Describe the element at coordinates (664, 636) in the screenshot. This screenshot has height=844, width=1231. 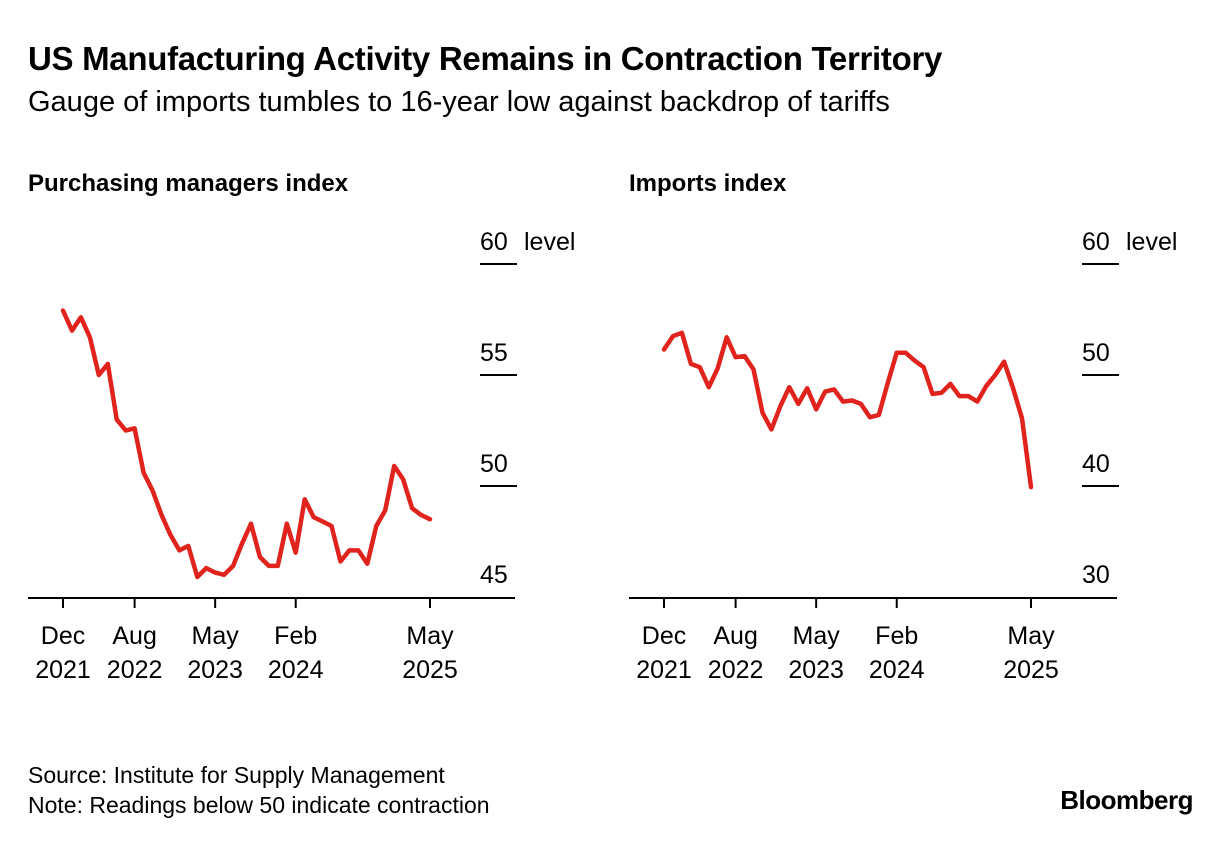
I see `imports-xtick-label-dec-2021: Dec` at that location.